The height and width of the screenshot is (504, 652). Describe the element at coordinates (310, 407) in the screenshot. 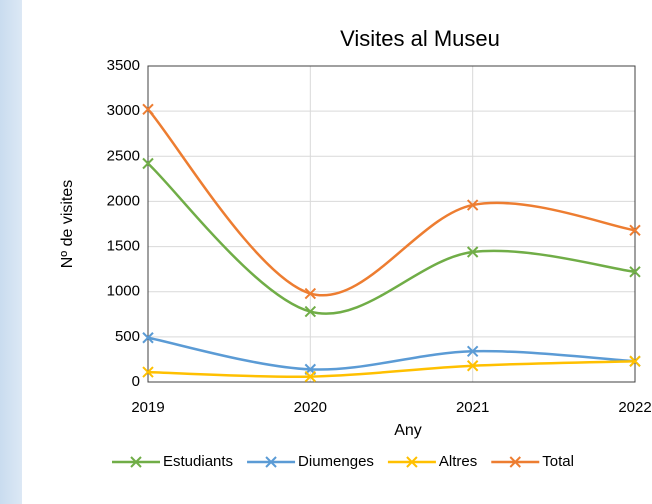

I see `x-tick-label: 2020` at that location.